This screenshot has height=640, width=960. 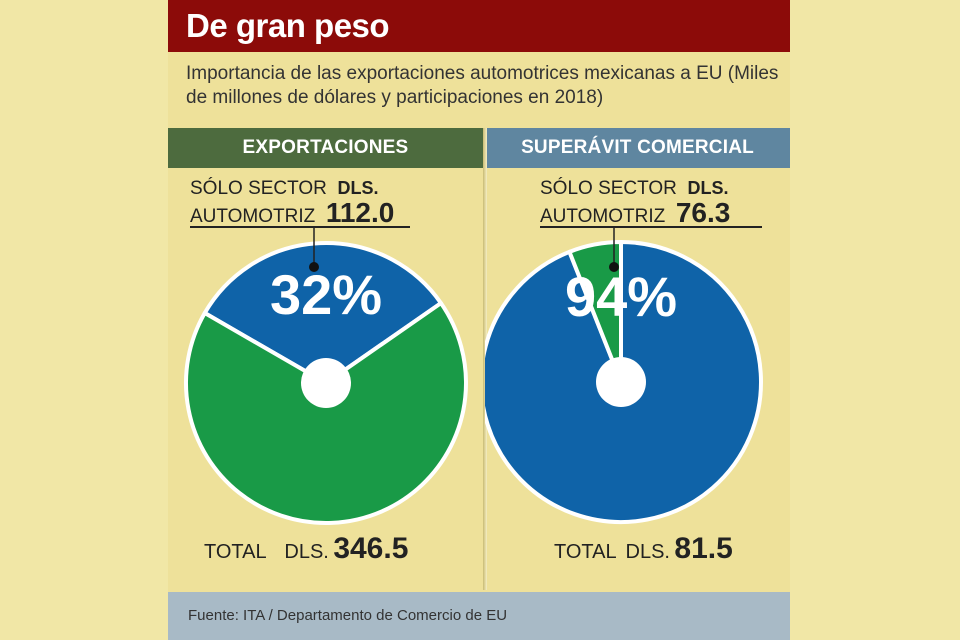 I want to click on superavit-header: SUPERÁVIT COMERCIAL, so click(x=637, y=148).